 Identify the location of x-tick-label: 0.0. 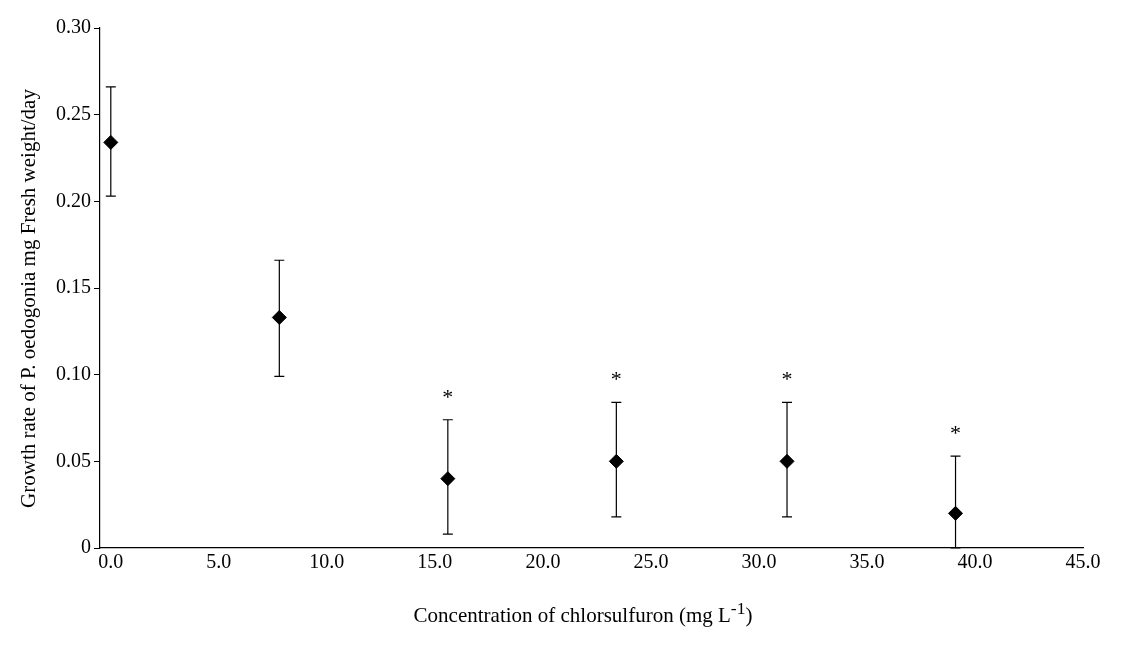
(111, 561).